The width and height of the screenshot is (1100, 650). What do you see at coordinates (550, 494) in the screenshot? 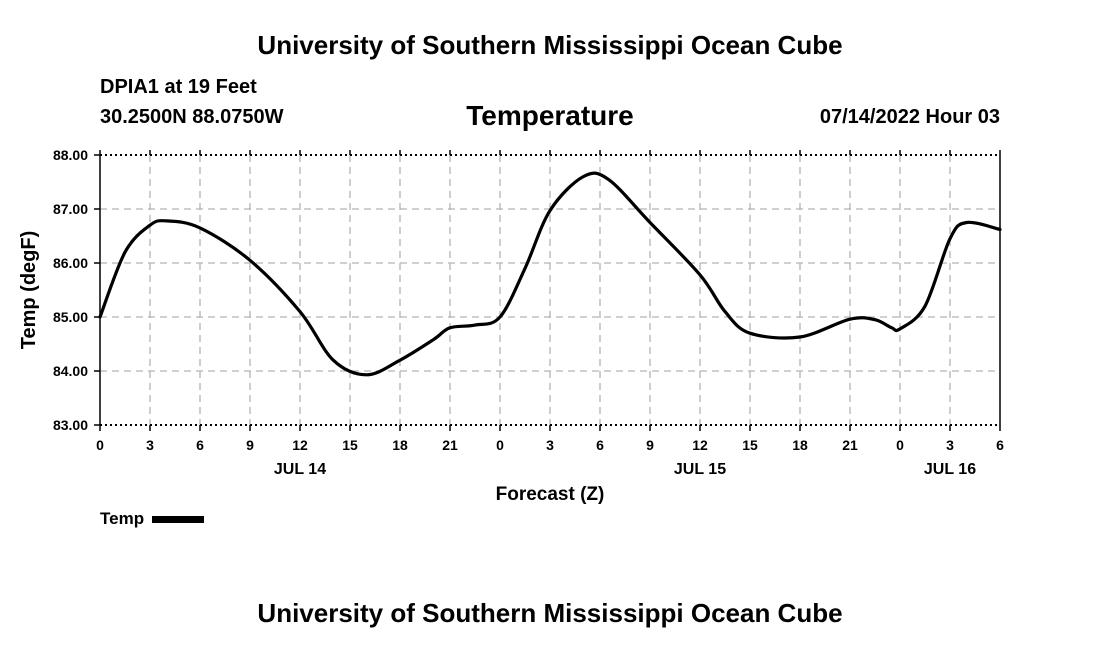
I see `x-axis-label: Forecast (Z)` at bounding box center [550, 494].